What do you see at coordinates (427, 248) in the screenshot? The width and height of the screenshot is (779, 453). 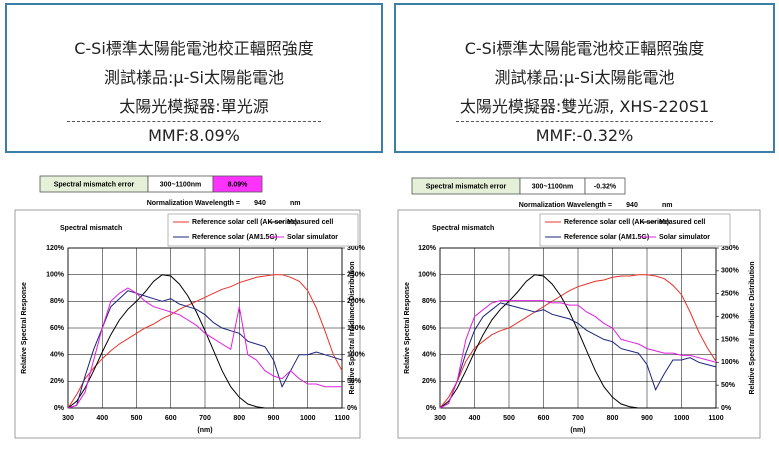 I see `y-tick-label: 120%` at bounding box center [427, 248].